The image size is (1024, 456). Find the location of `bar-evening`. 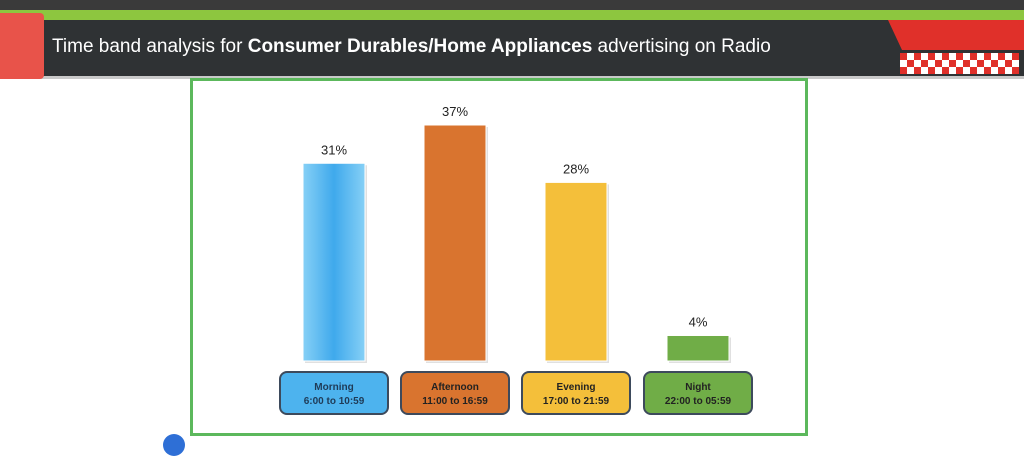

bar-evening is located at coordinates (576, 271).